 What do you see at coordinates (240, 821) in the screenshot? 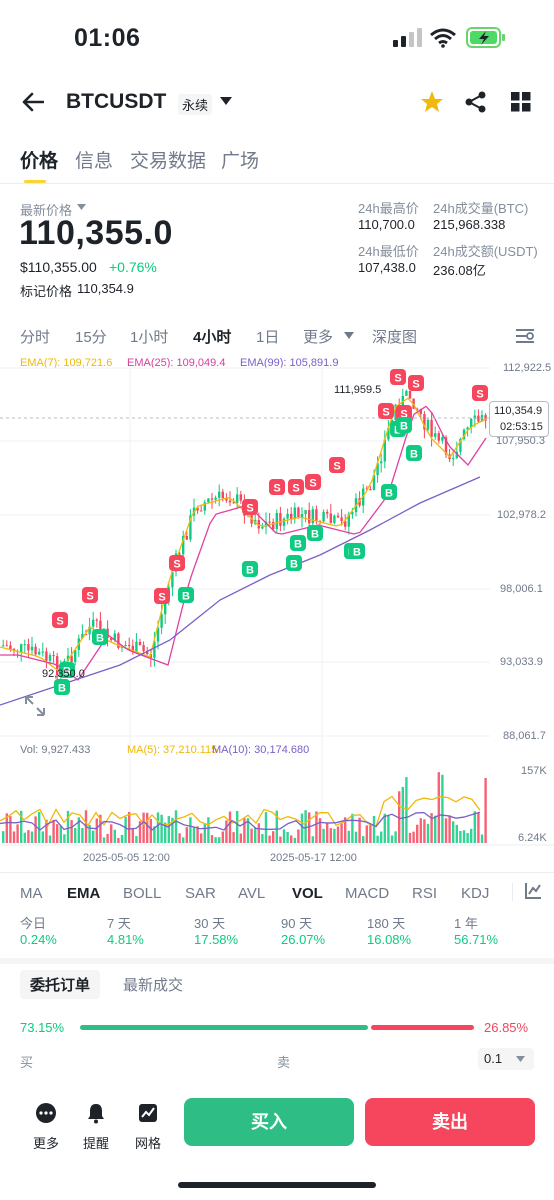
I see `vol-ma10-line` at bounding box center [240, 821].